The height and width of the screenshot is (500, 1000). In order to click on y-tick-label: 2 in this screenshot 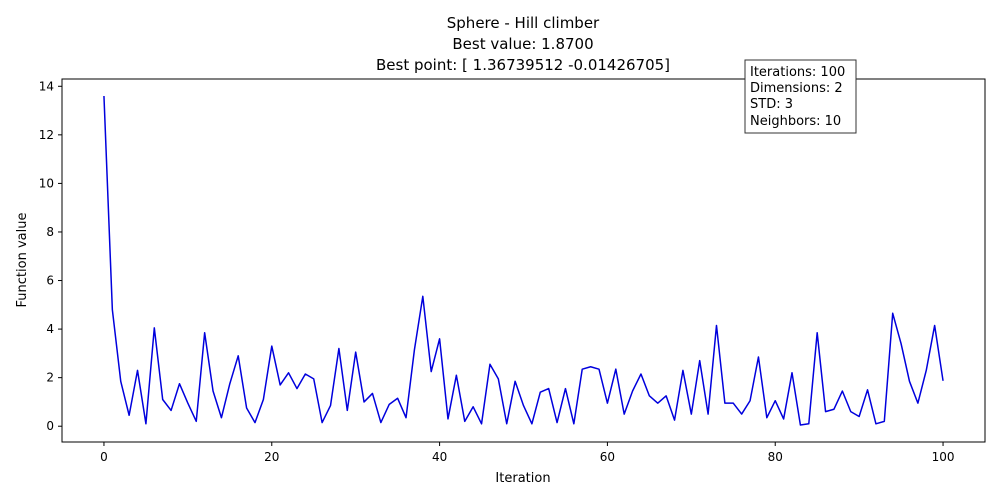, I will do `click(50, 378)`.